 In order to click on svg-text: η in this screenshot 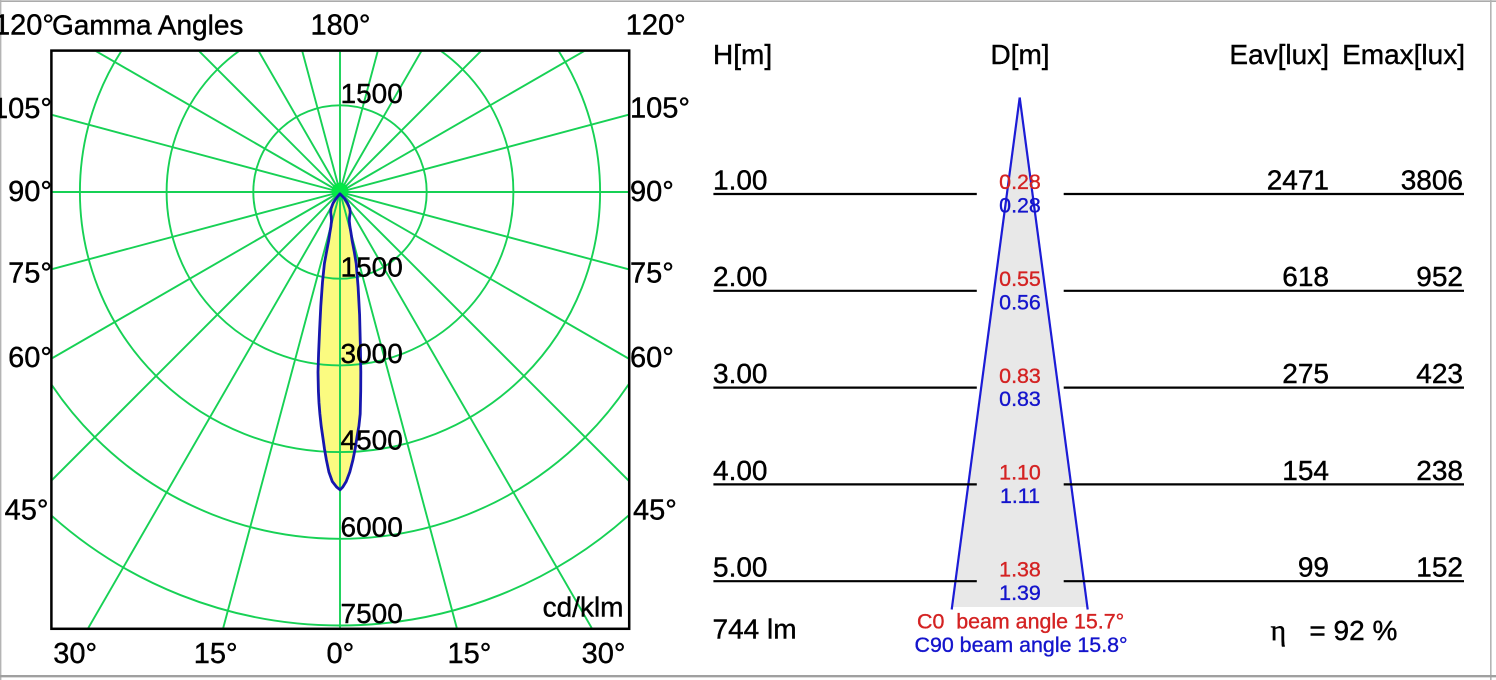, I will do `click(1279, 630)`.